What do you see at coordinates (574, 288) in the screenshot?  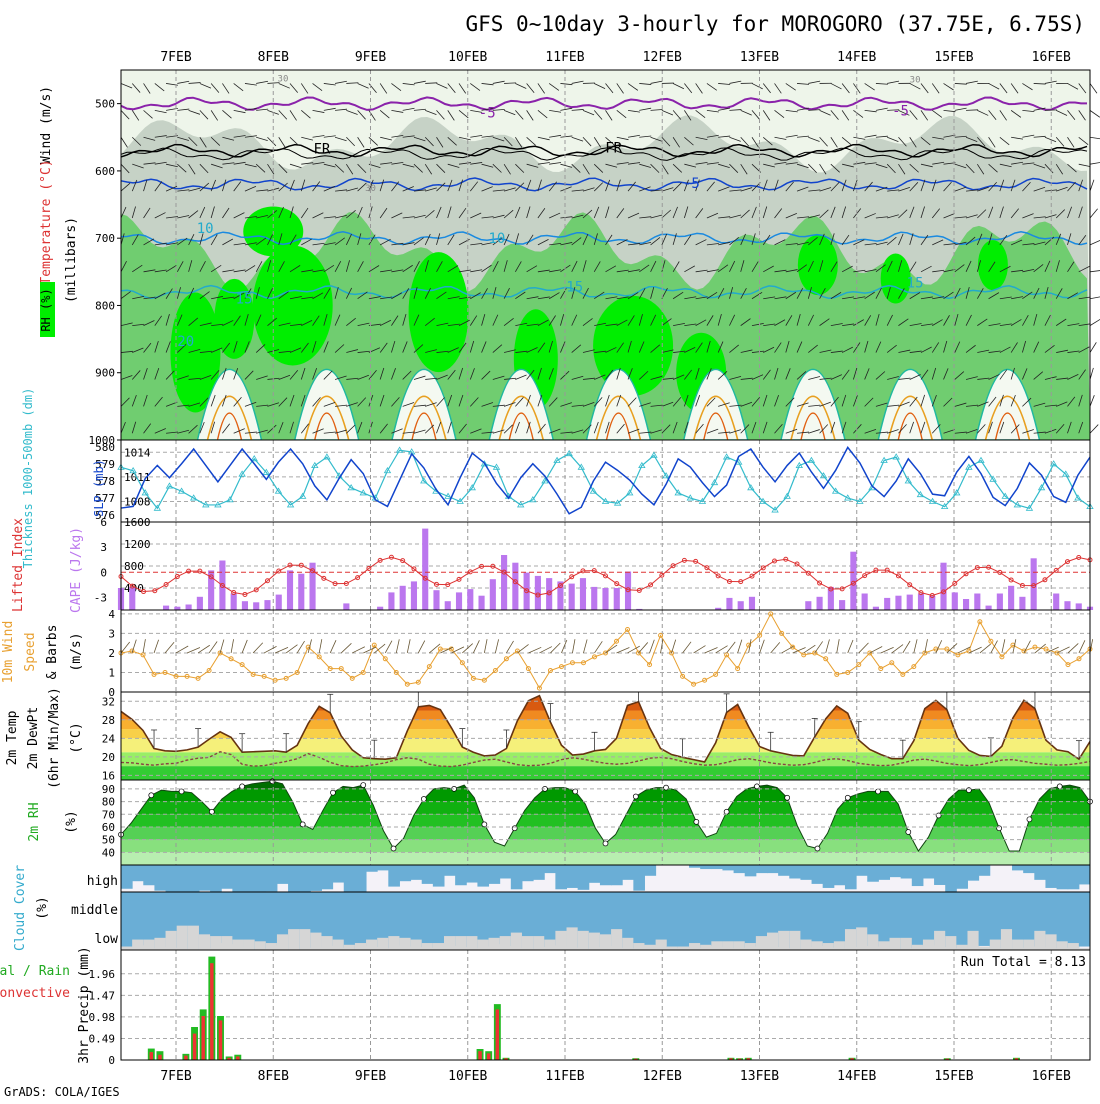 I see `isotherm-label: 15` at bounding box center [574, 288].